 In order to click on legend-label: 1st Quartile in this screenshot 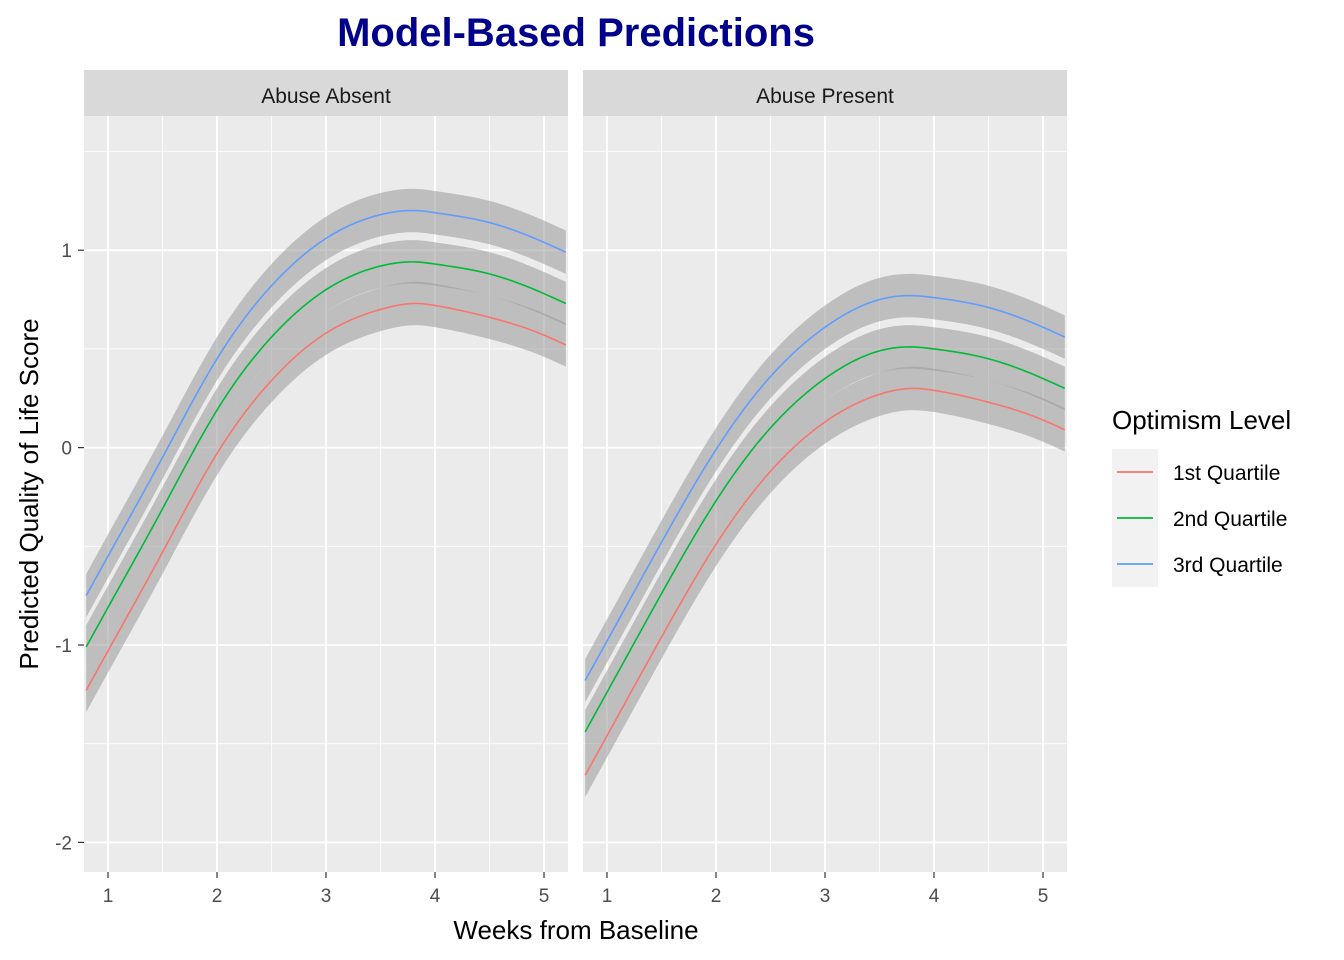, I will do `click(1226, 473)`.